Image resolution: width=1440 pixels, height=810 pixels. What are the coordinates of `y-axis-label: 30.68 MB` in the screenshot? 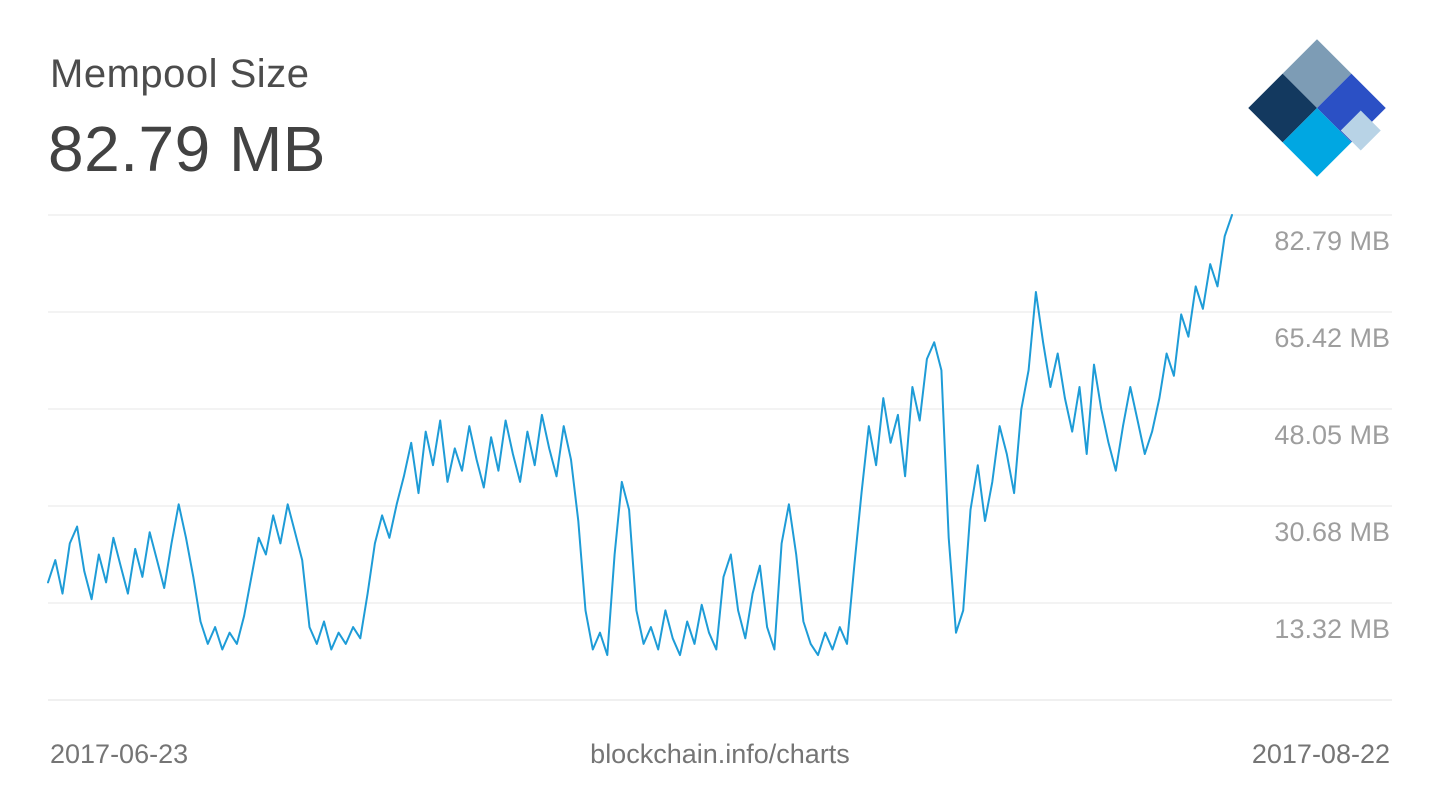 It's located at (1332, 532).